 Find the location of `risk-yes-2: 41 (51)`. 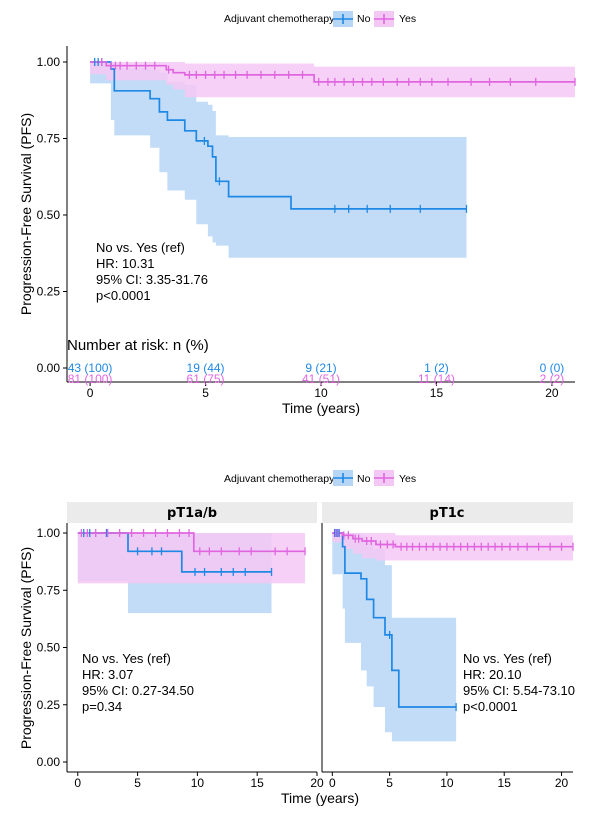

risk-yes-2: 41 (51) is located at coordinates (321, 379).